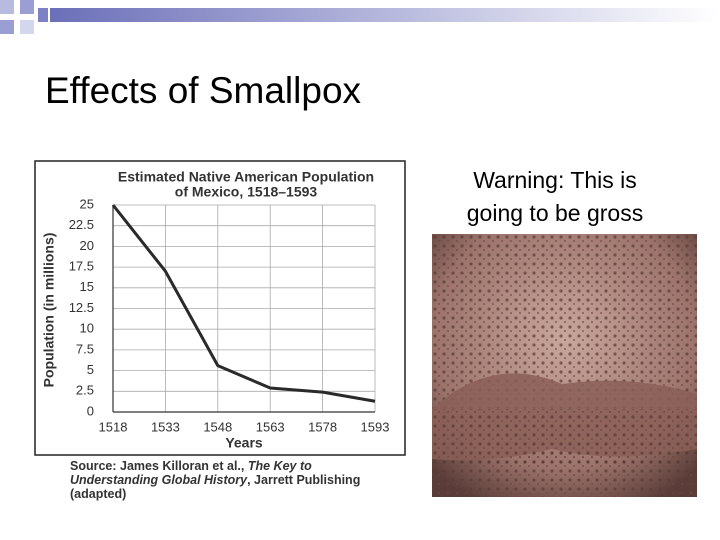  I want to click on y-tick-label: 7.5, so click(85, 348).